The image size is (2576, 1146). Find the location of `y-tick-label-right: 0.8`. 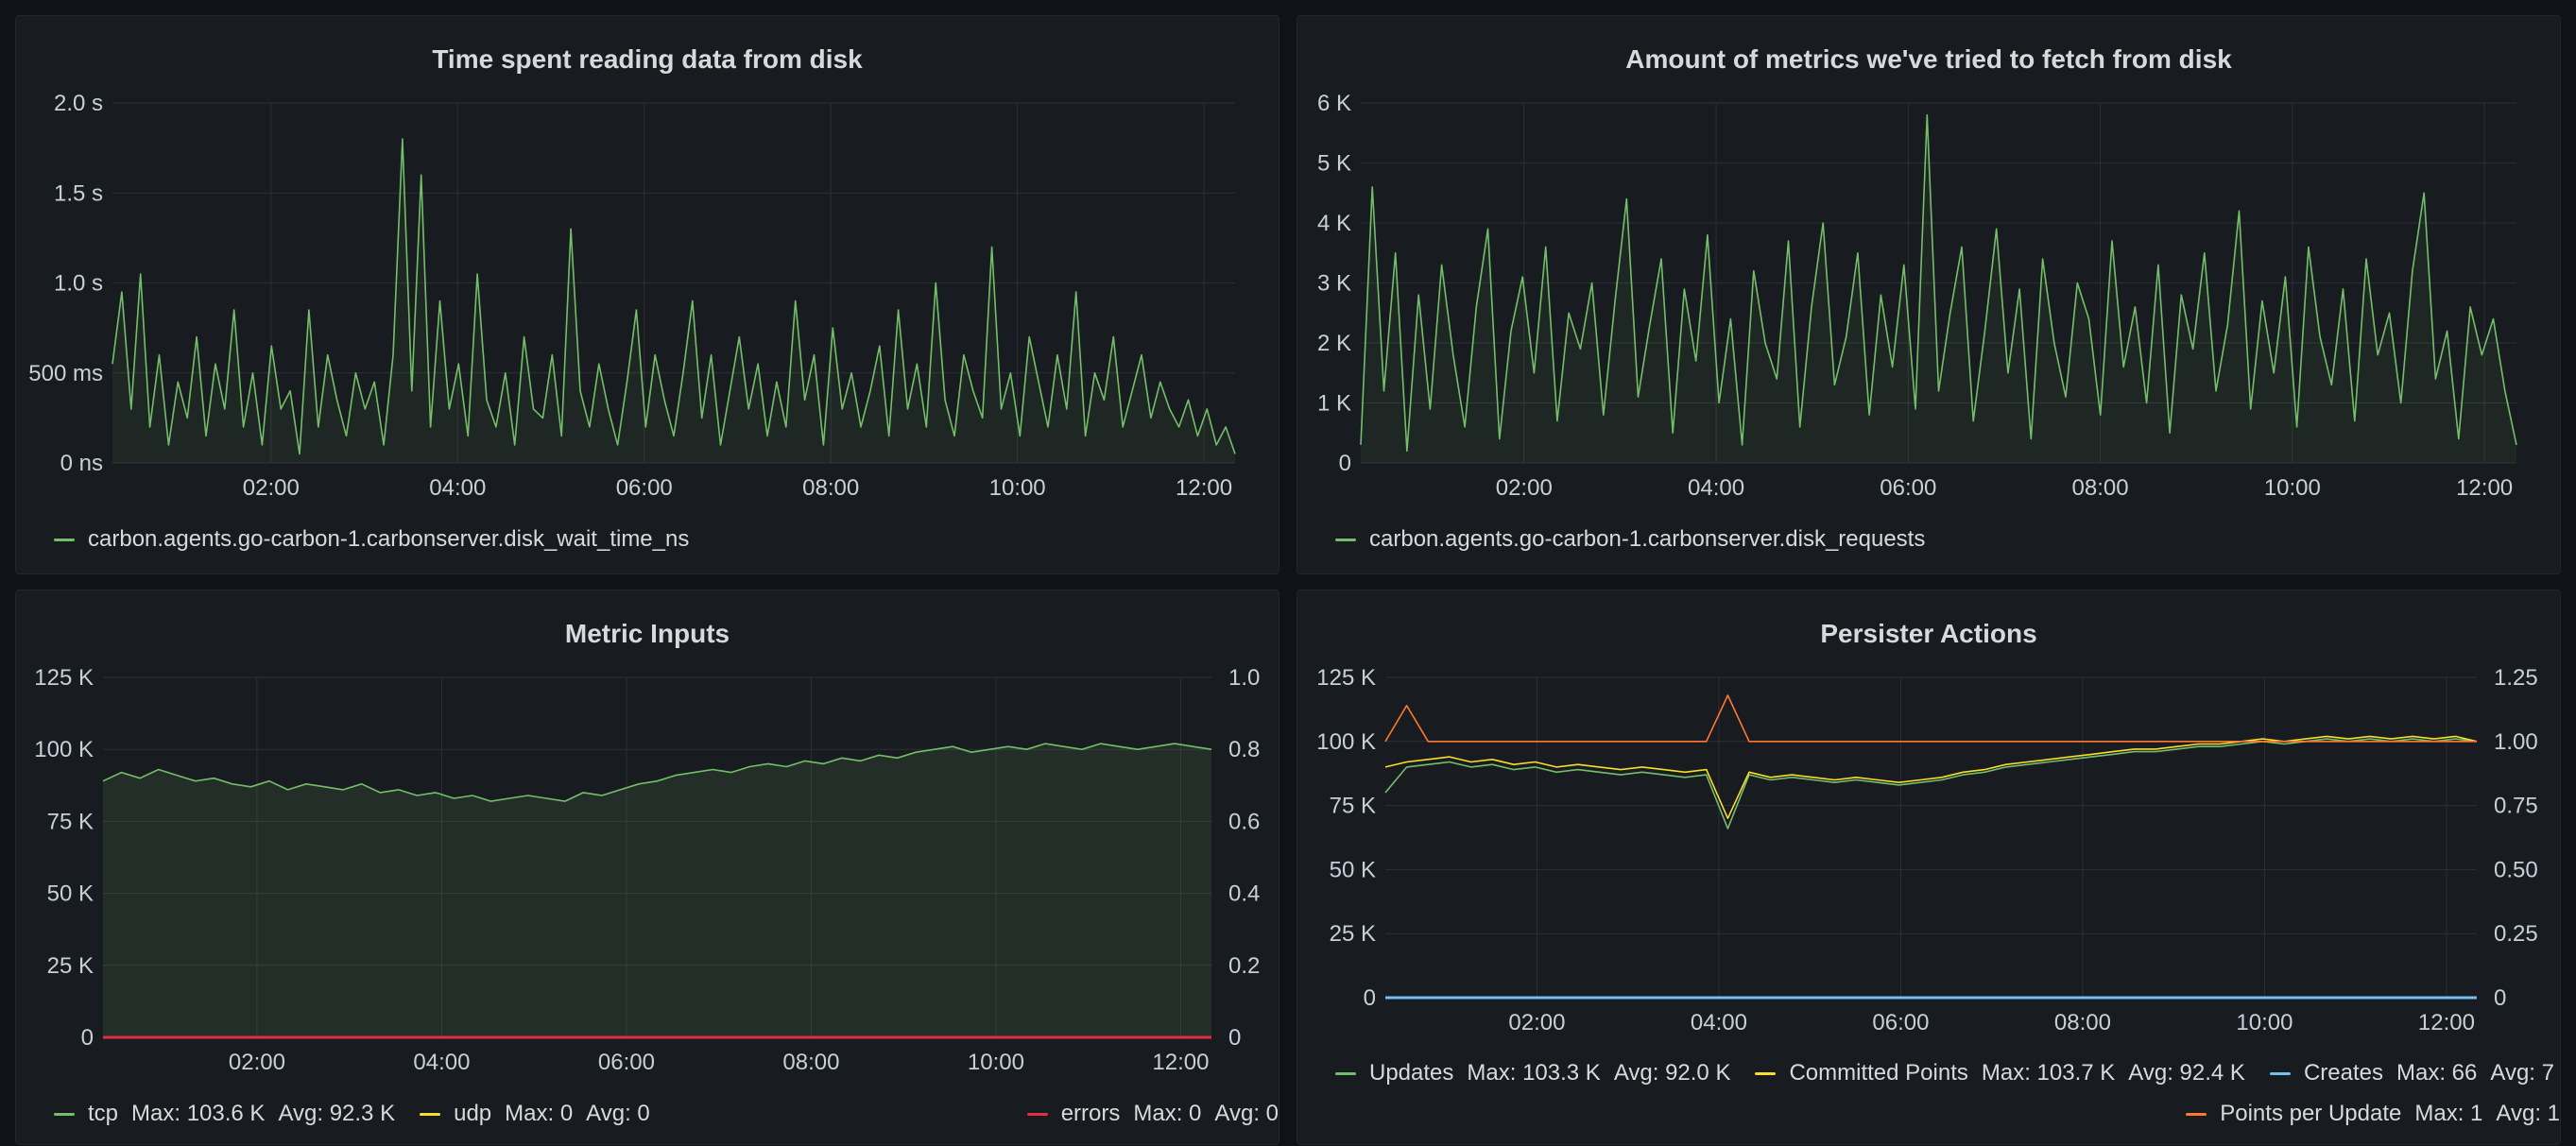

y-tick-label-right: 0.8 is located at coordinates (1244, 749).